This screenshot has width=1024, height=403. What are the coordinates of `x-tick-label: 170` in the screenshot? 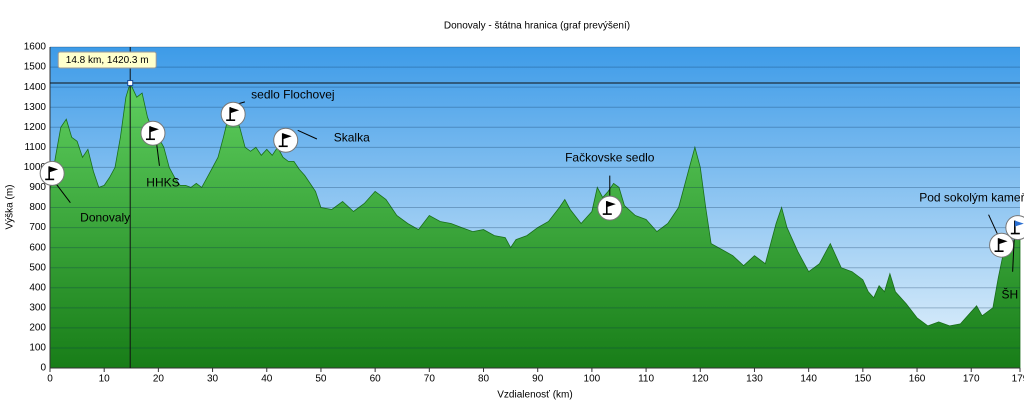 It's located at (971, 379).